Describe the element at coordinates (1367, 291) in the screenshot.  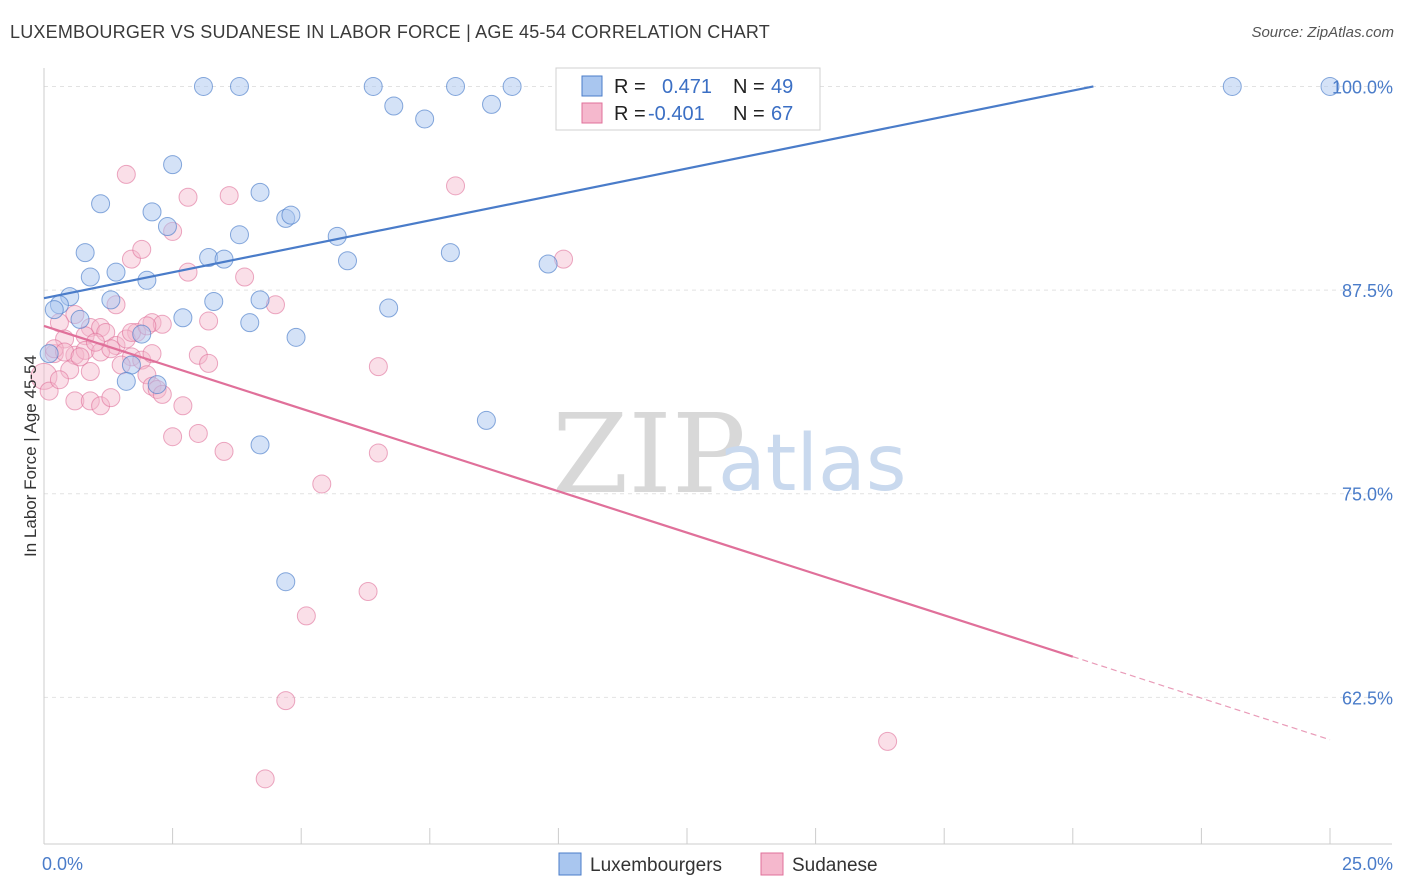
I see `y-tick-label-1: 87.5%` at that location.